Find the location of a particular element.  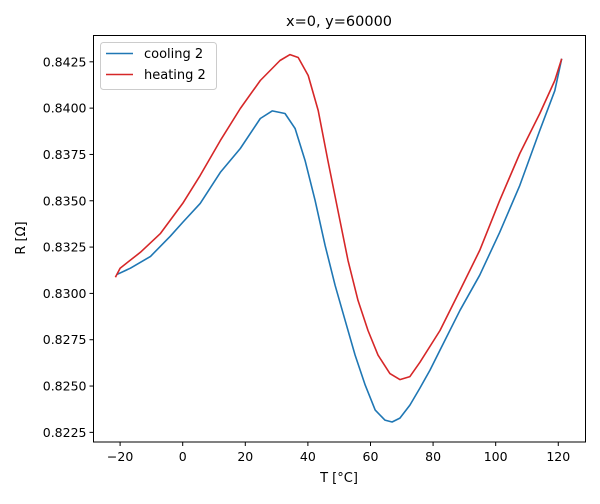

y-tick-label: 0.8300 is located at coordinates (65, 293).